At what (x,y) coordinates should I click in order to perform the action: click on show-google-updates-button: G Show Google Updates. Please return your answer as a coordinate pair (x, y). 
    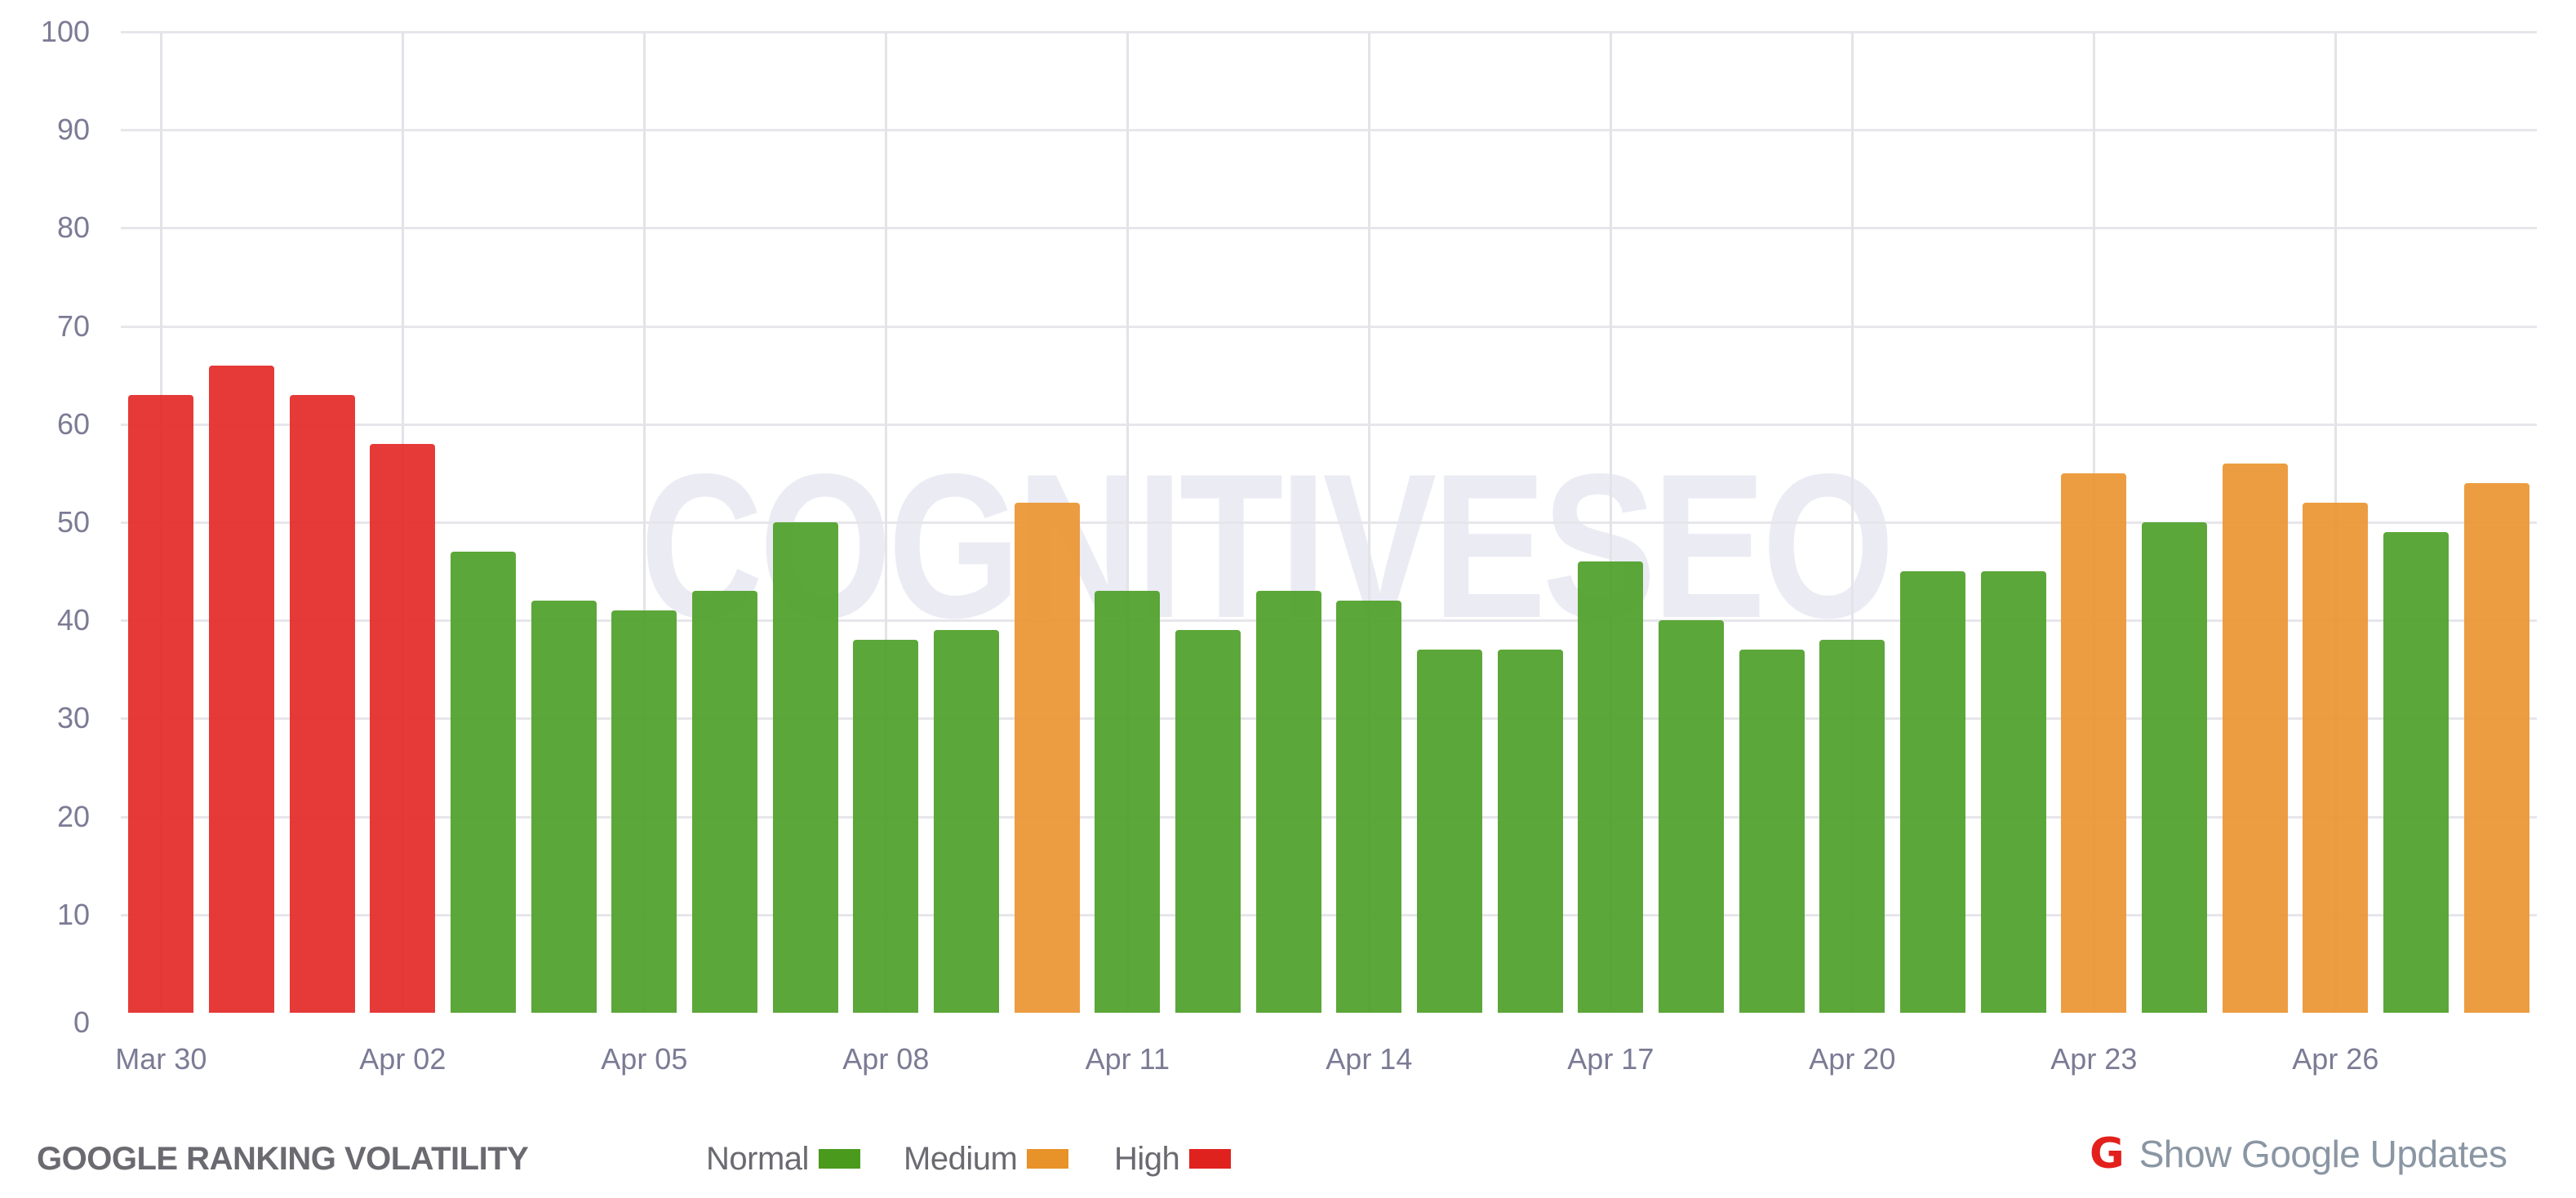
    Looking at the image, I should click on (2298, 1154).